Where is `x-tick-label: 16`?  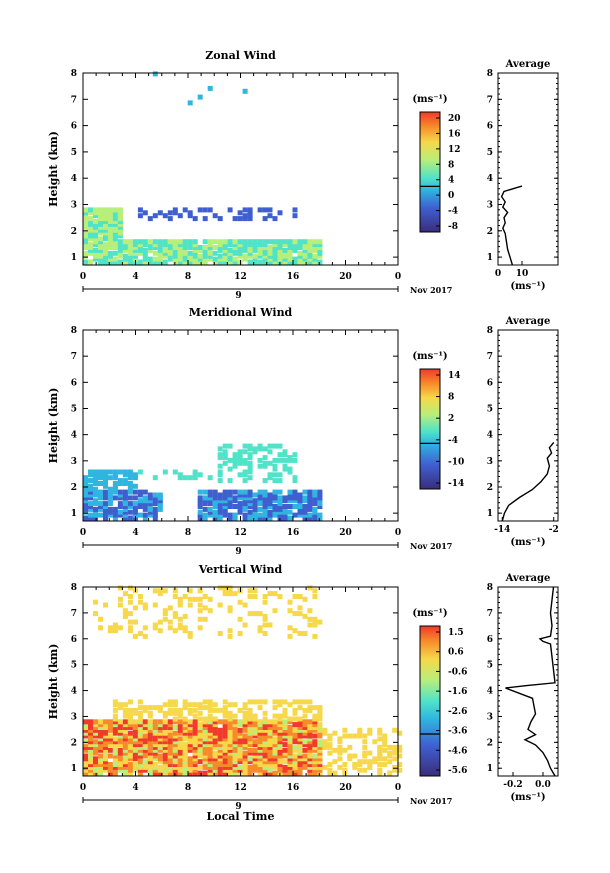
x-tick-label: 16 is located at coordinates (293, 788).